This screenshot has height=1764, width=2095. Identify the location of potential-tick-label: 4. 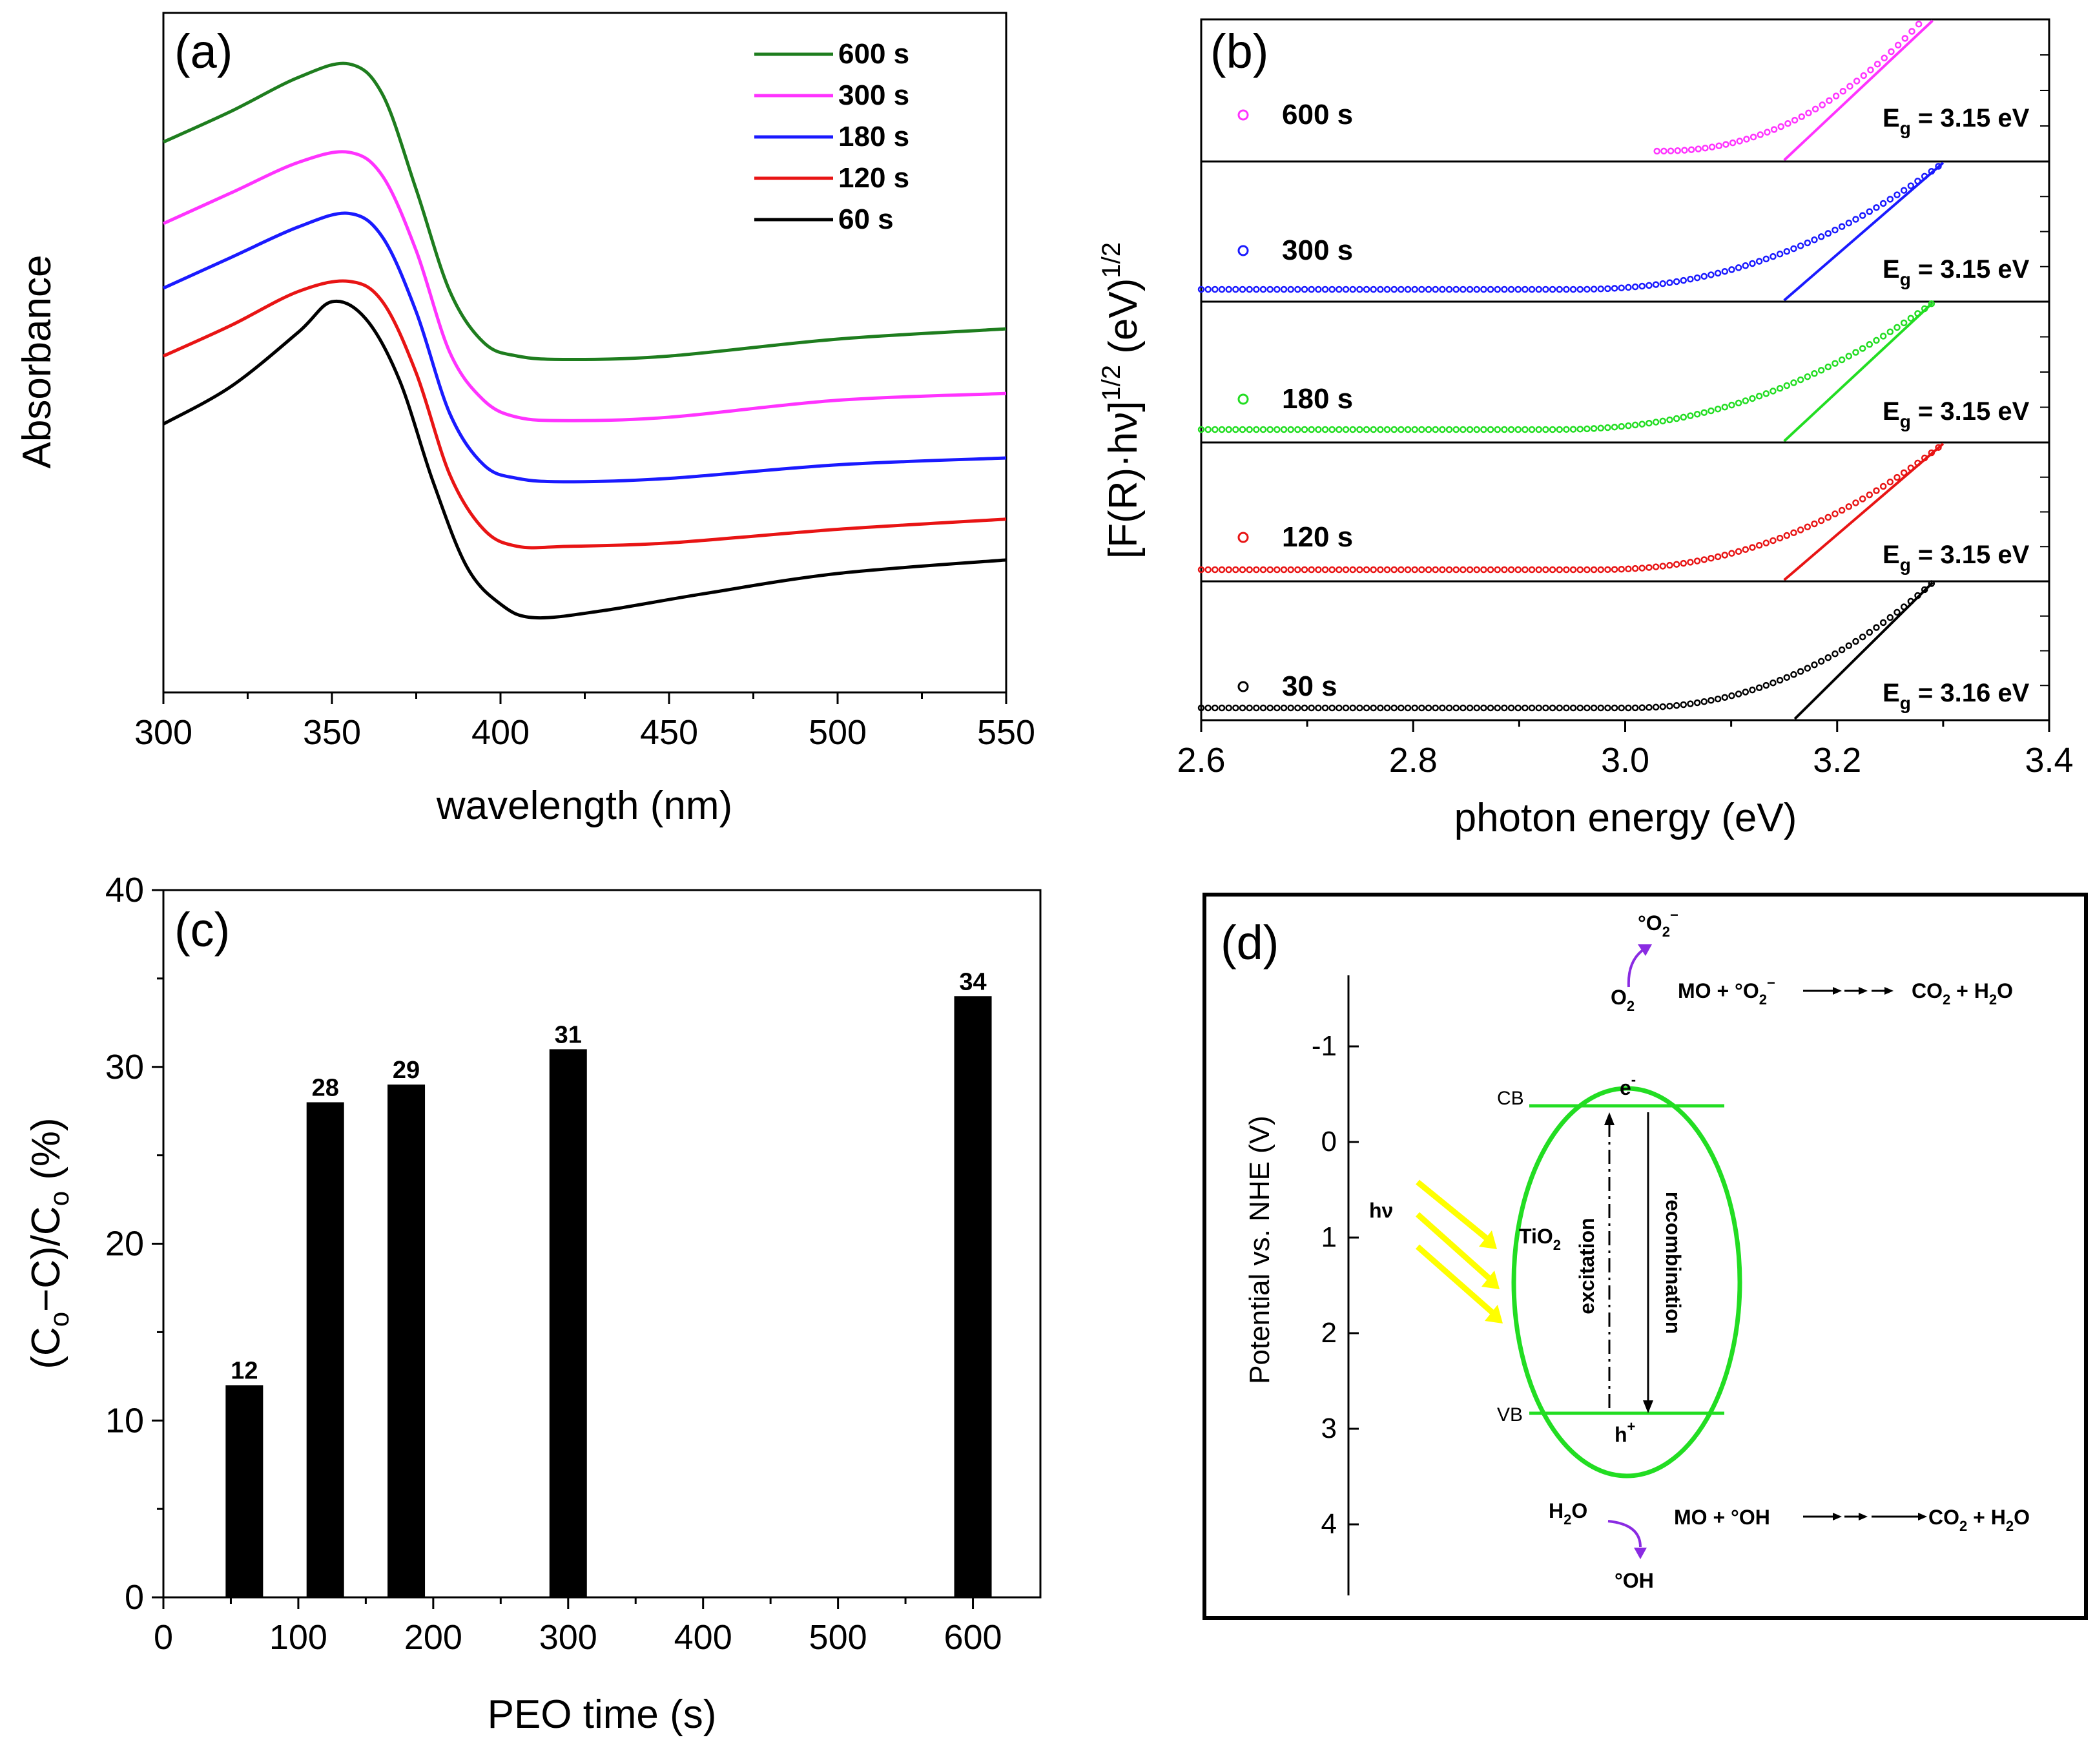
(1329, 1524).